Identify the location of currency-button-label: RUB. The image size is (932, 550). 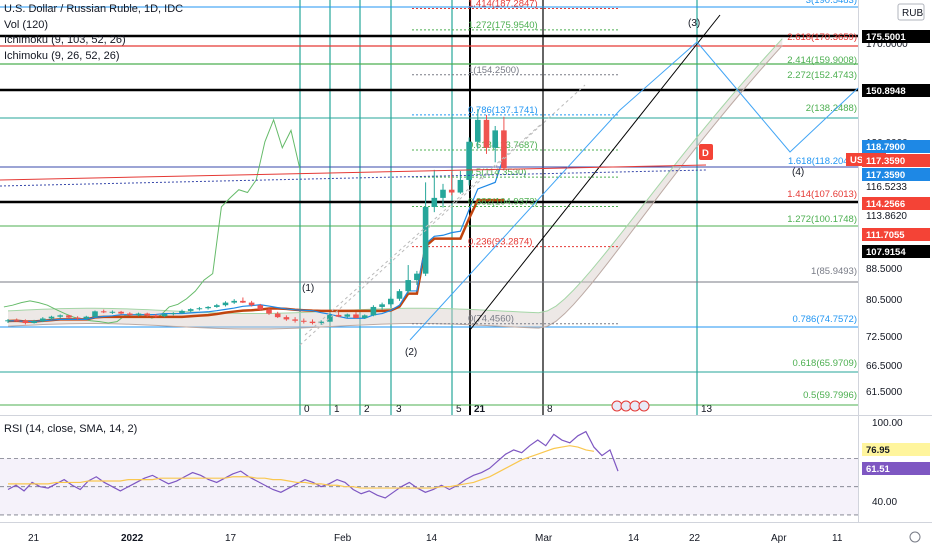
(912, 13).